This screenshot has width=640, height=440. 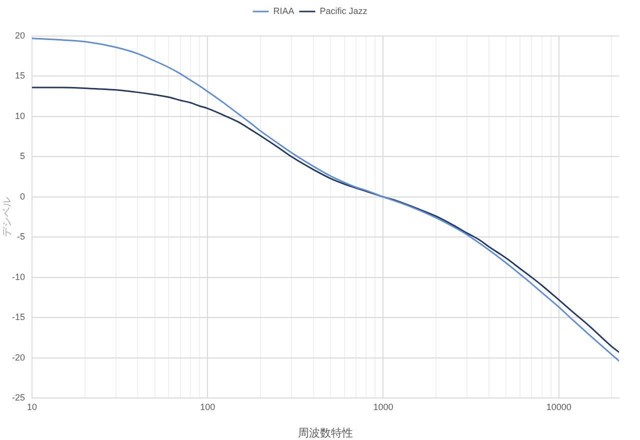 I want to click on legend-label: Pacific Jazz, so click(x=344, y=11).